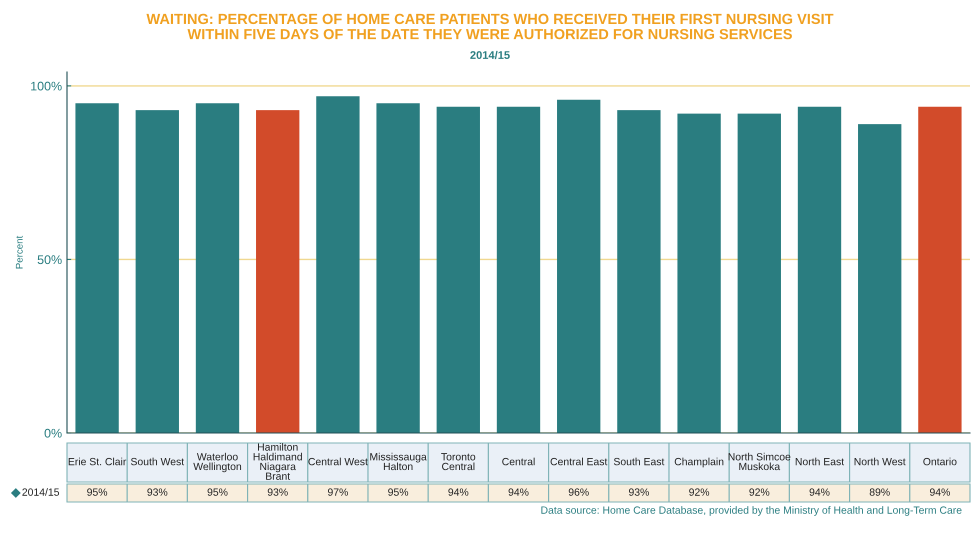 Image resolution: width=980 pixels, height=535 pixels. I want to click on x-tick-label: Central East, so click(579, 462).